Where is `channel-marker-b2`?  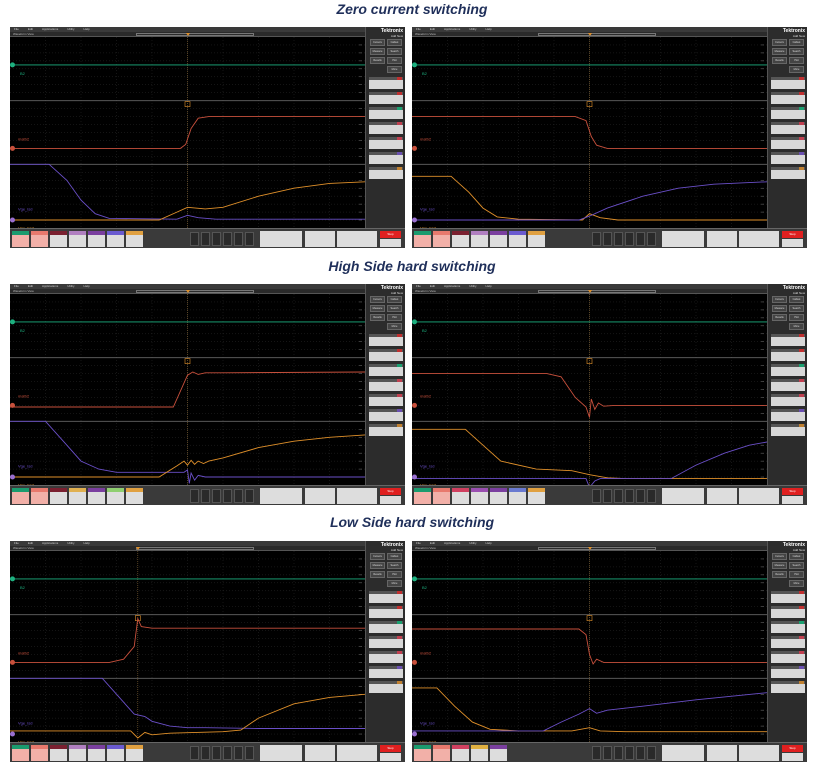 channel-marker-b2 is located at coordinates (414, 579).